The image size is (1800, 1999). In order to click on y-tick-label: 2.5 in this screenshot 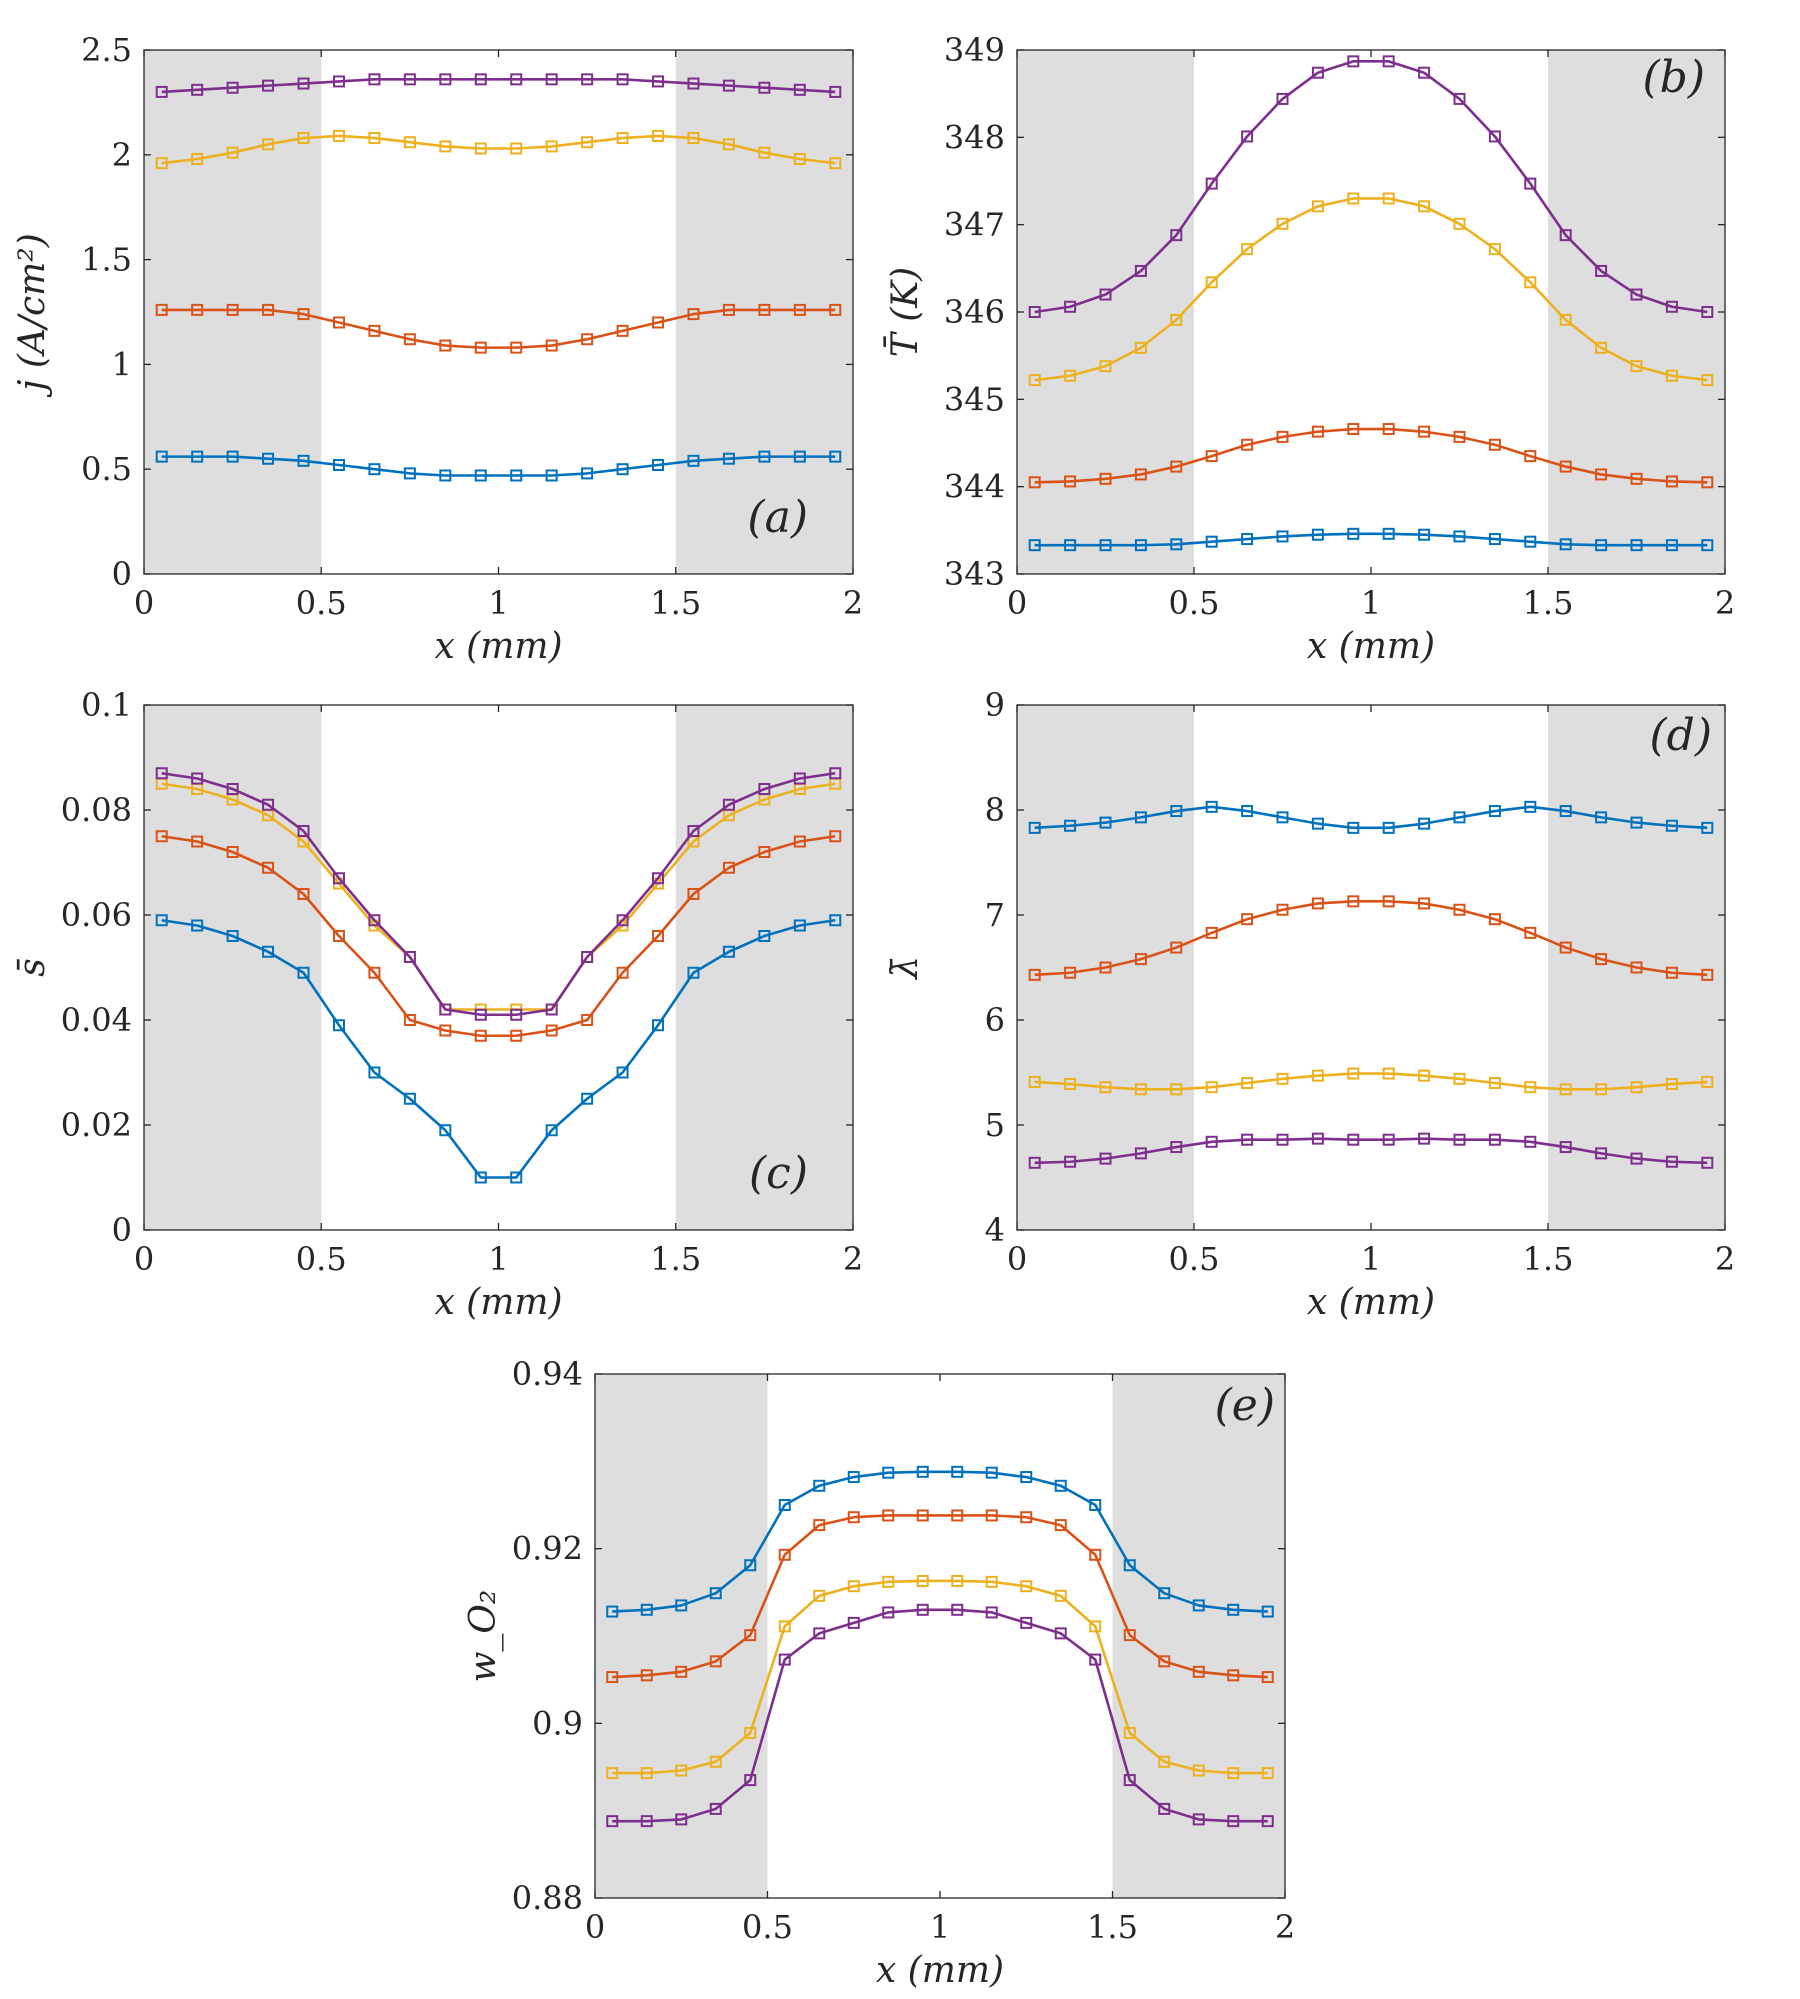, I will do `click(106, 50)`.